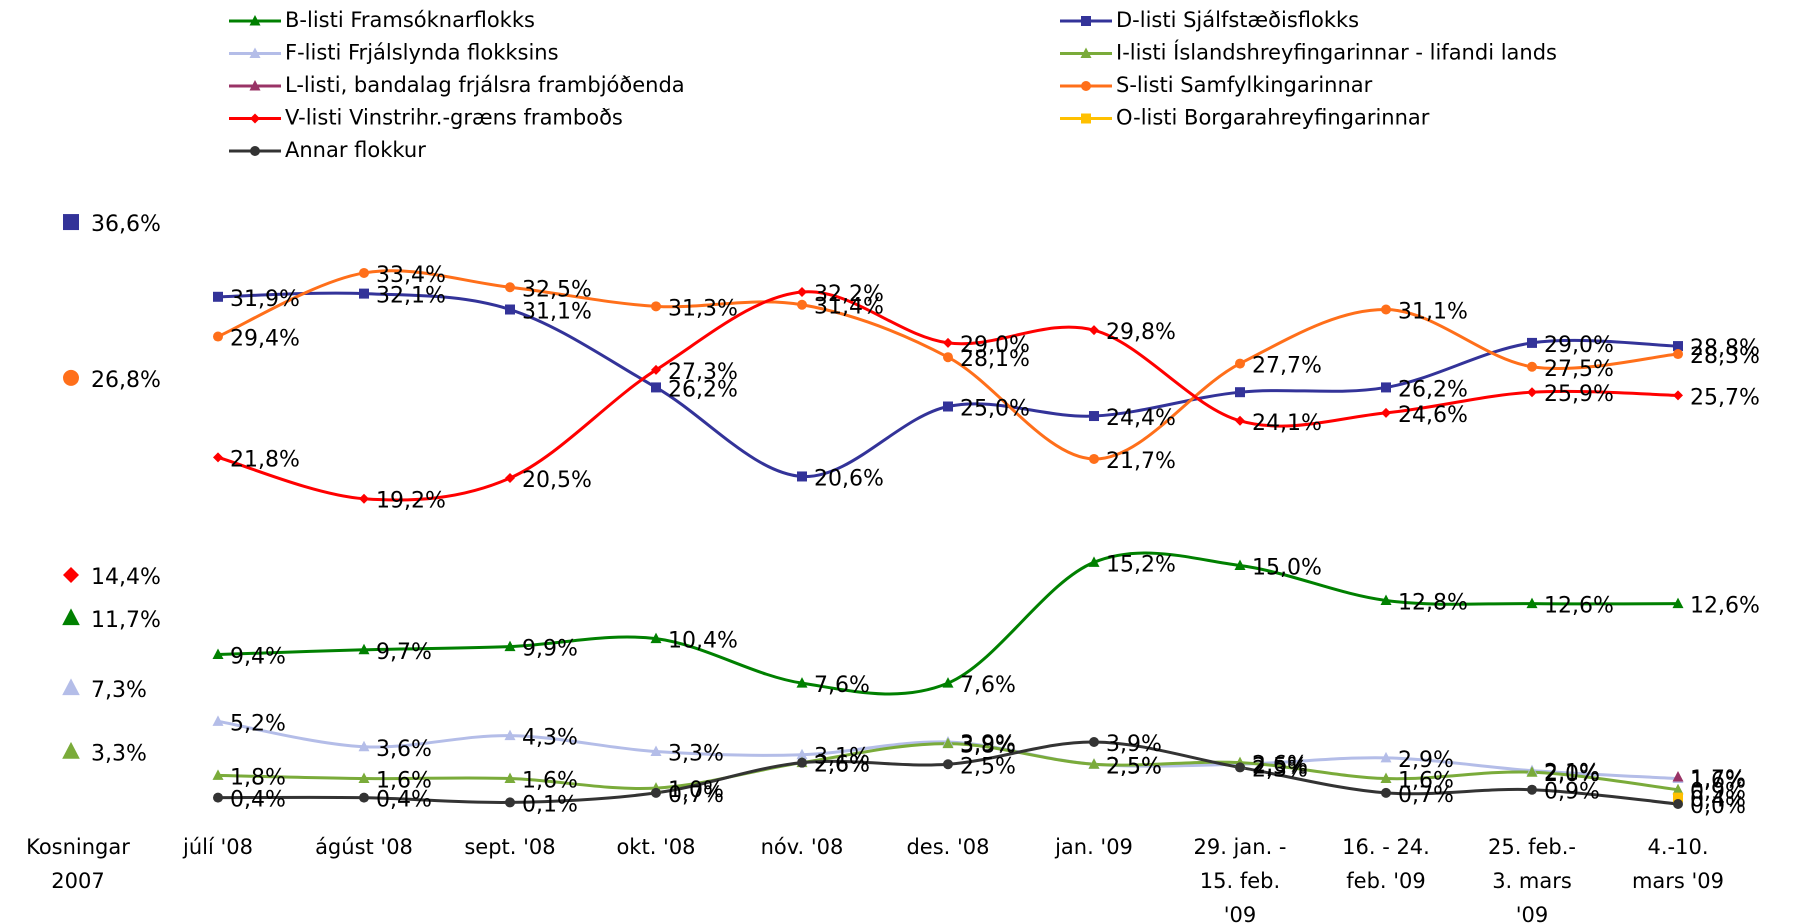 The width and height of the screenshot is (1796, 924). What do you see at coordinates (1579, 394) in the screenshot?
I see `data-label: 25,9%` at bounding box center [1579, 394].